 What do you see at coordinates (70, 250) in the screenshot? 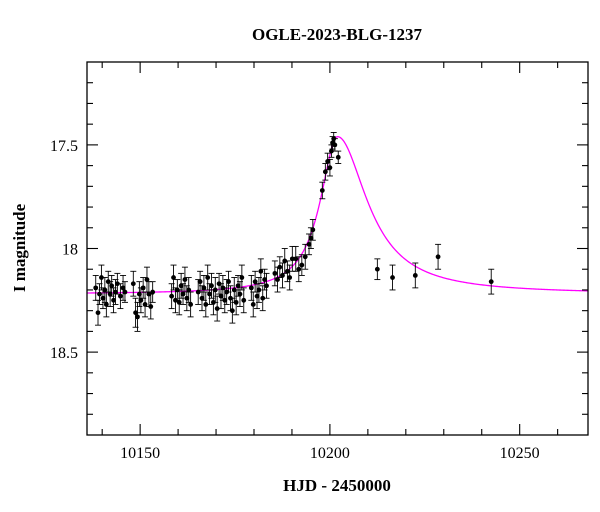
I see `y-tick-label: 18` at bounding box center [70, 250].